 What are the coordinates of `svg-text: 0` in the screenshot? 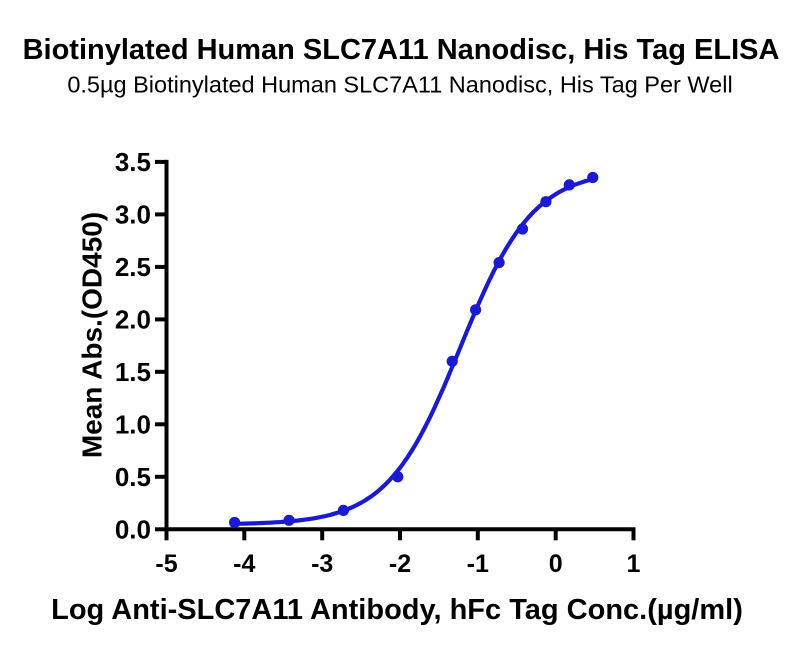 It's located at (556, 564).